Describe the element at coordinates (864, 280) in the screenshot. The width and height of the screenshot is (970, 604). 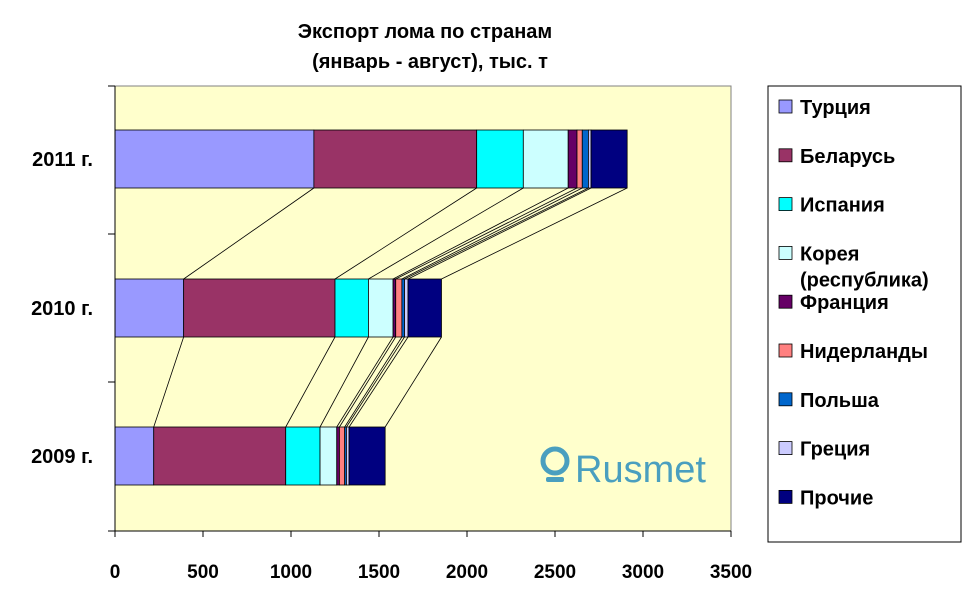
I see `legend-label: (республика)` at that location.